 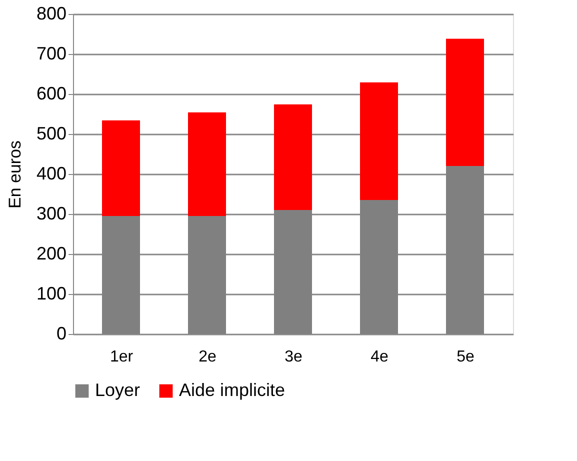 I want to click on y-tick-label: 200, so click(x=51, y=254).